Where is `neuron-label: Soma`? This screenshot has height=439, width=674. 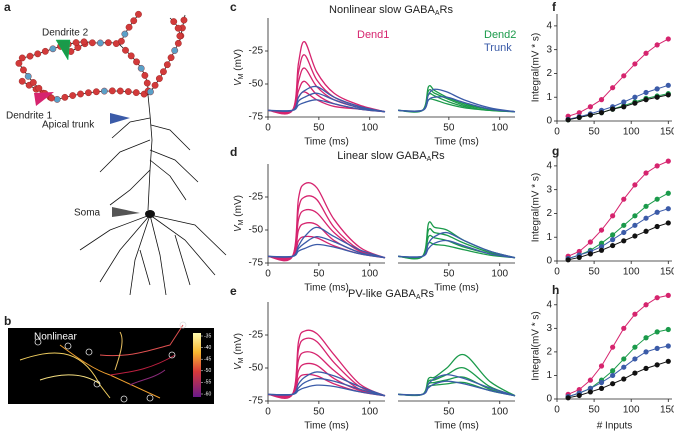 neuron-label: Soma is located at coordinates (87, 213).